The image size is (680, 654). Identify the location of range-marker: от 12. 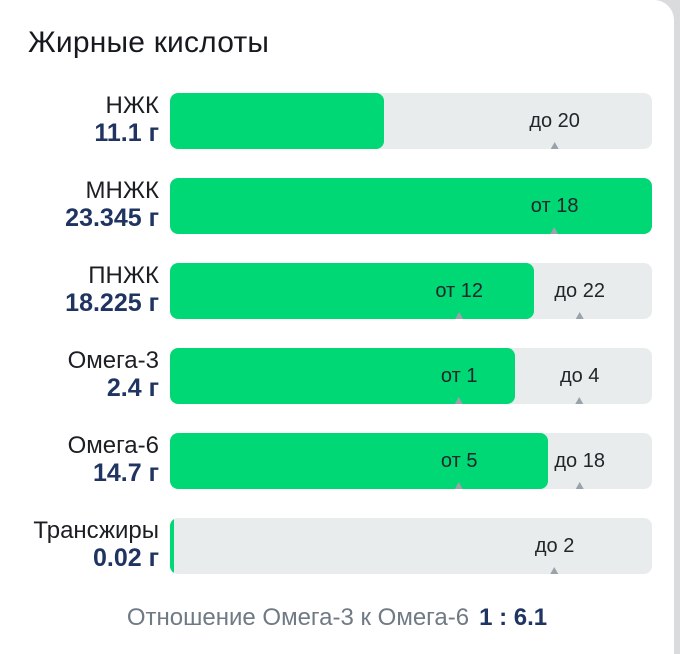
(459, 291).